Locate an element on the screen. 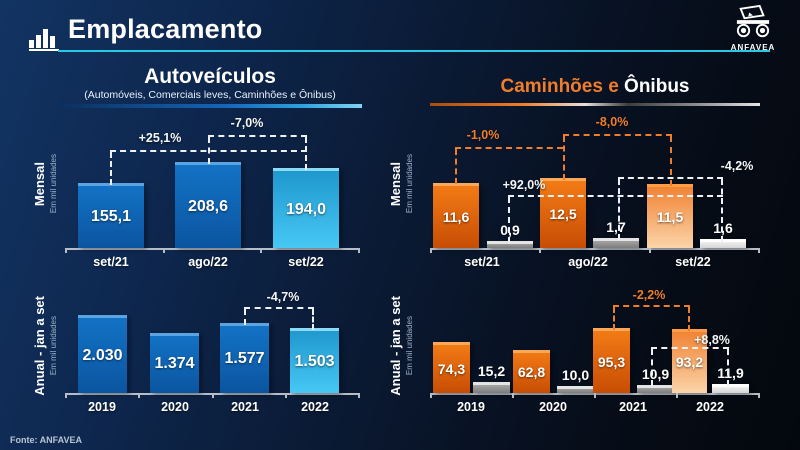  bar-value-label: 10,0 is located at coordinates (575, 375).